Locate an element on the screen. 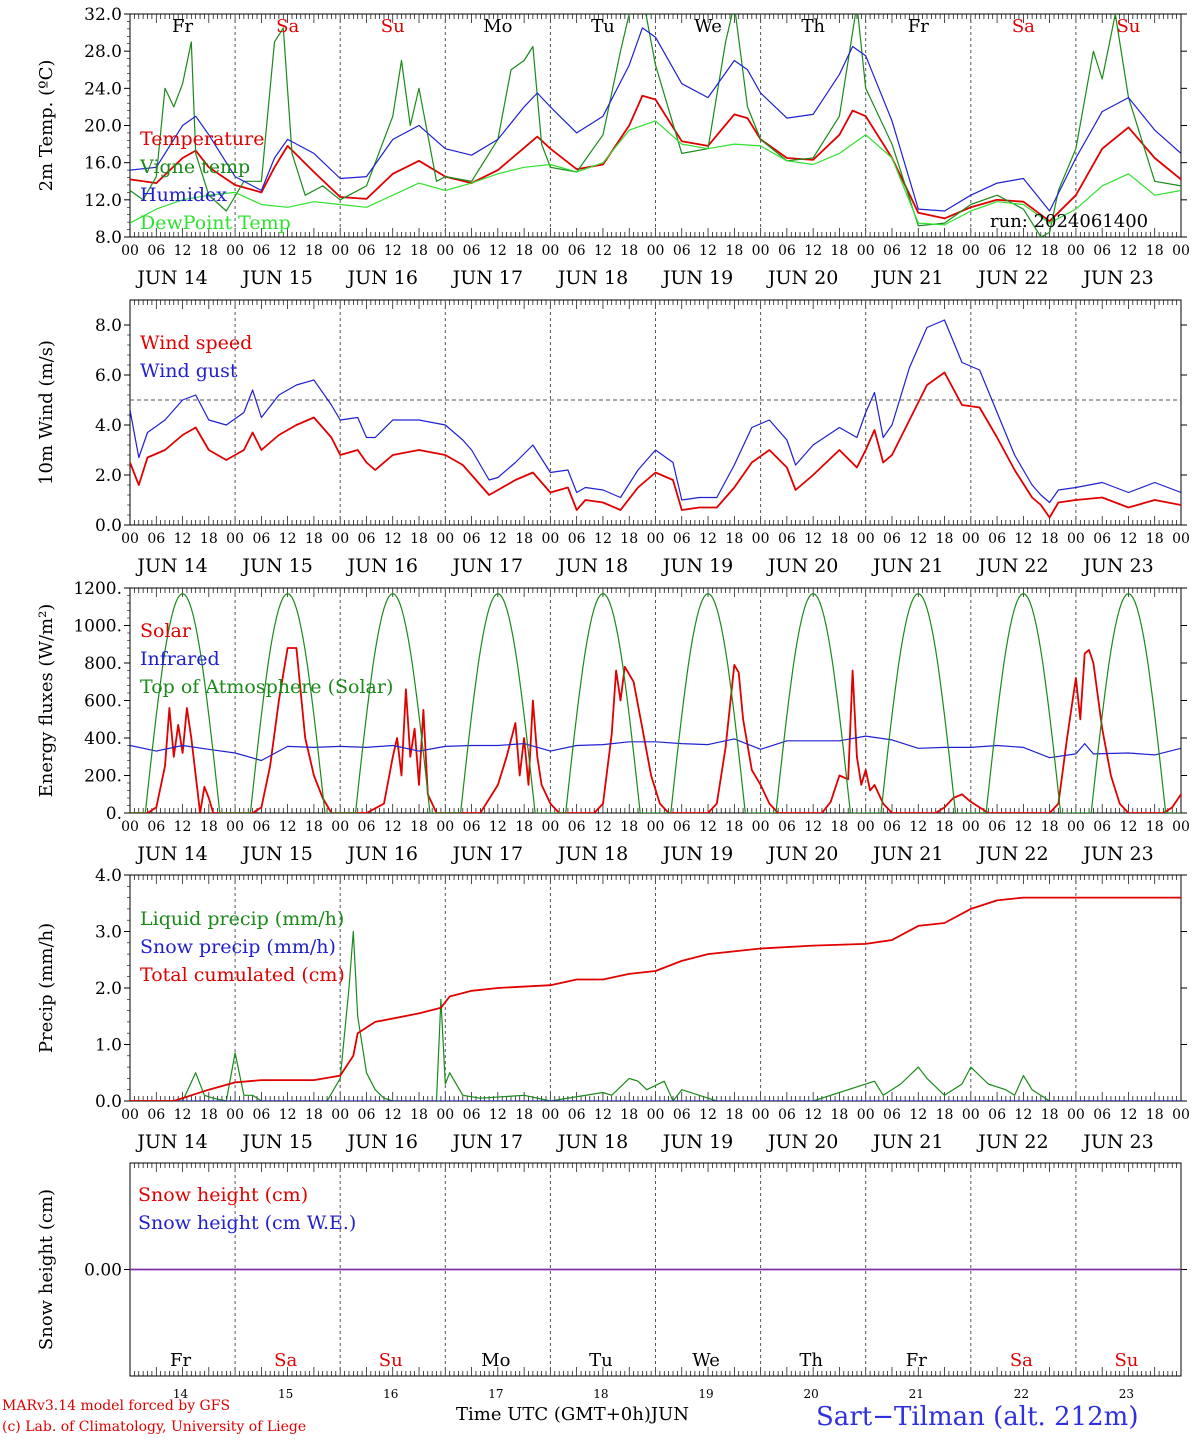 This screenshot has width=1194, height=1440. weekday-label: Sa is located at coordinates (287, 26).